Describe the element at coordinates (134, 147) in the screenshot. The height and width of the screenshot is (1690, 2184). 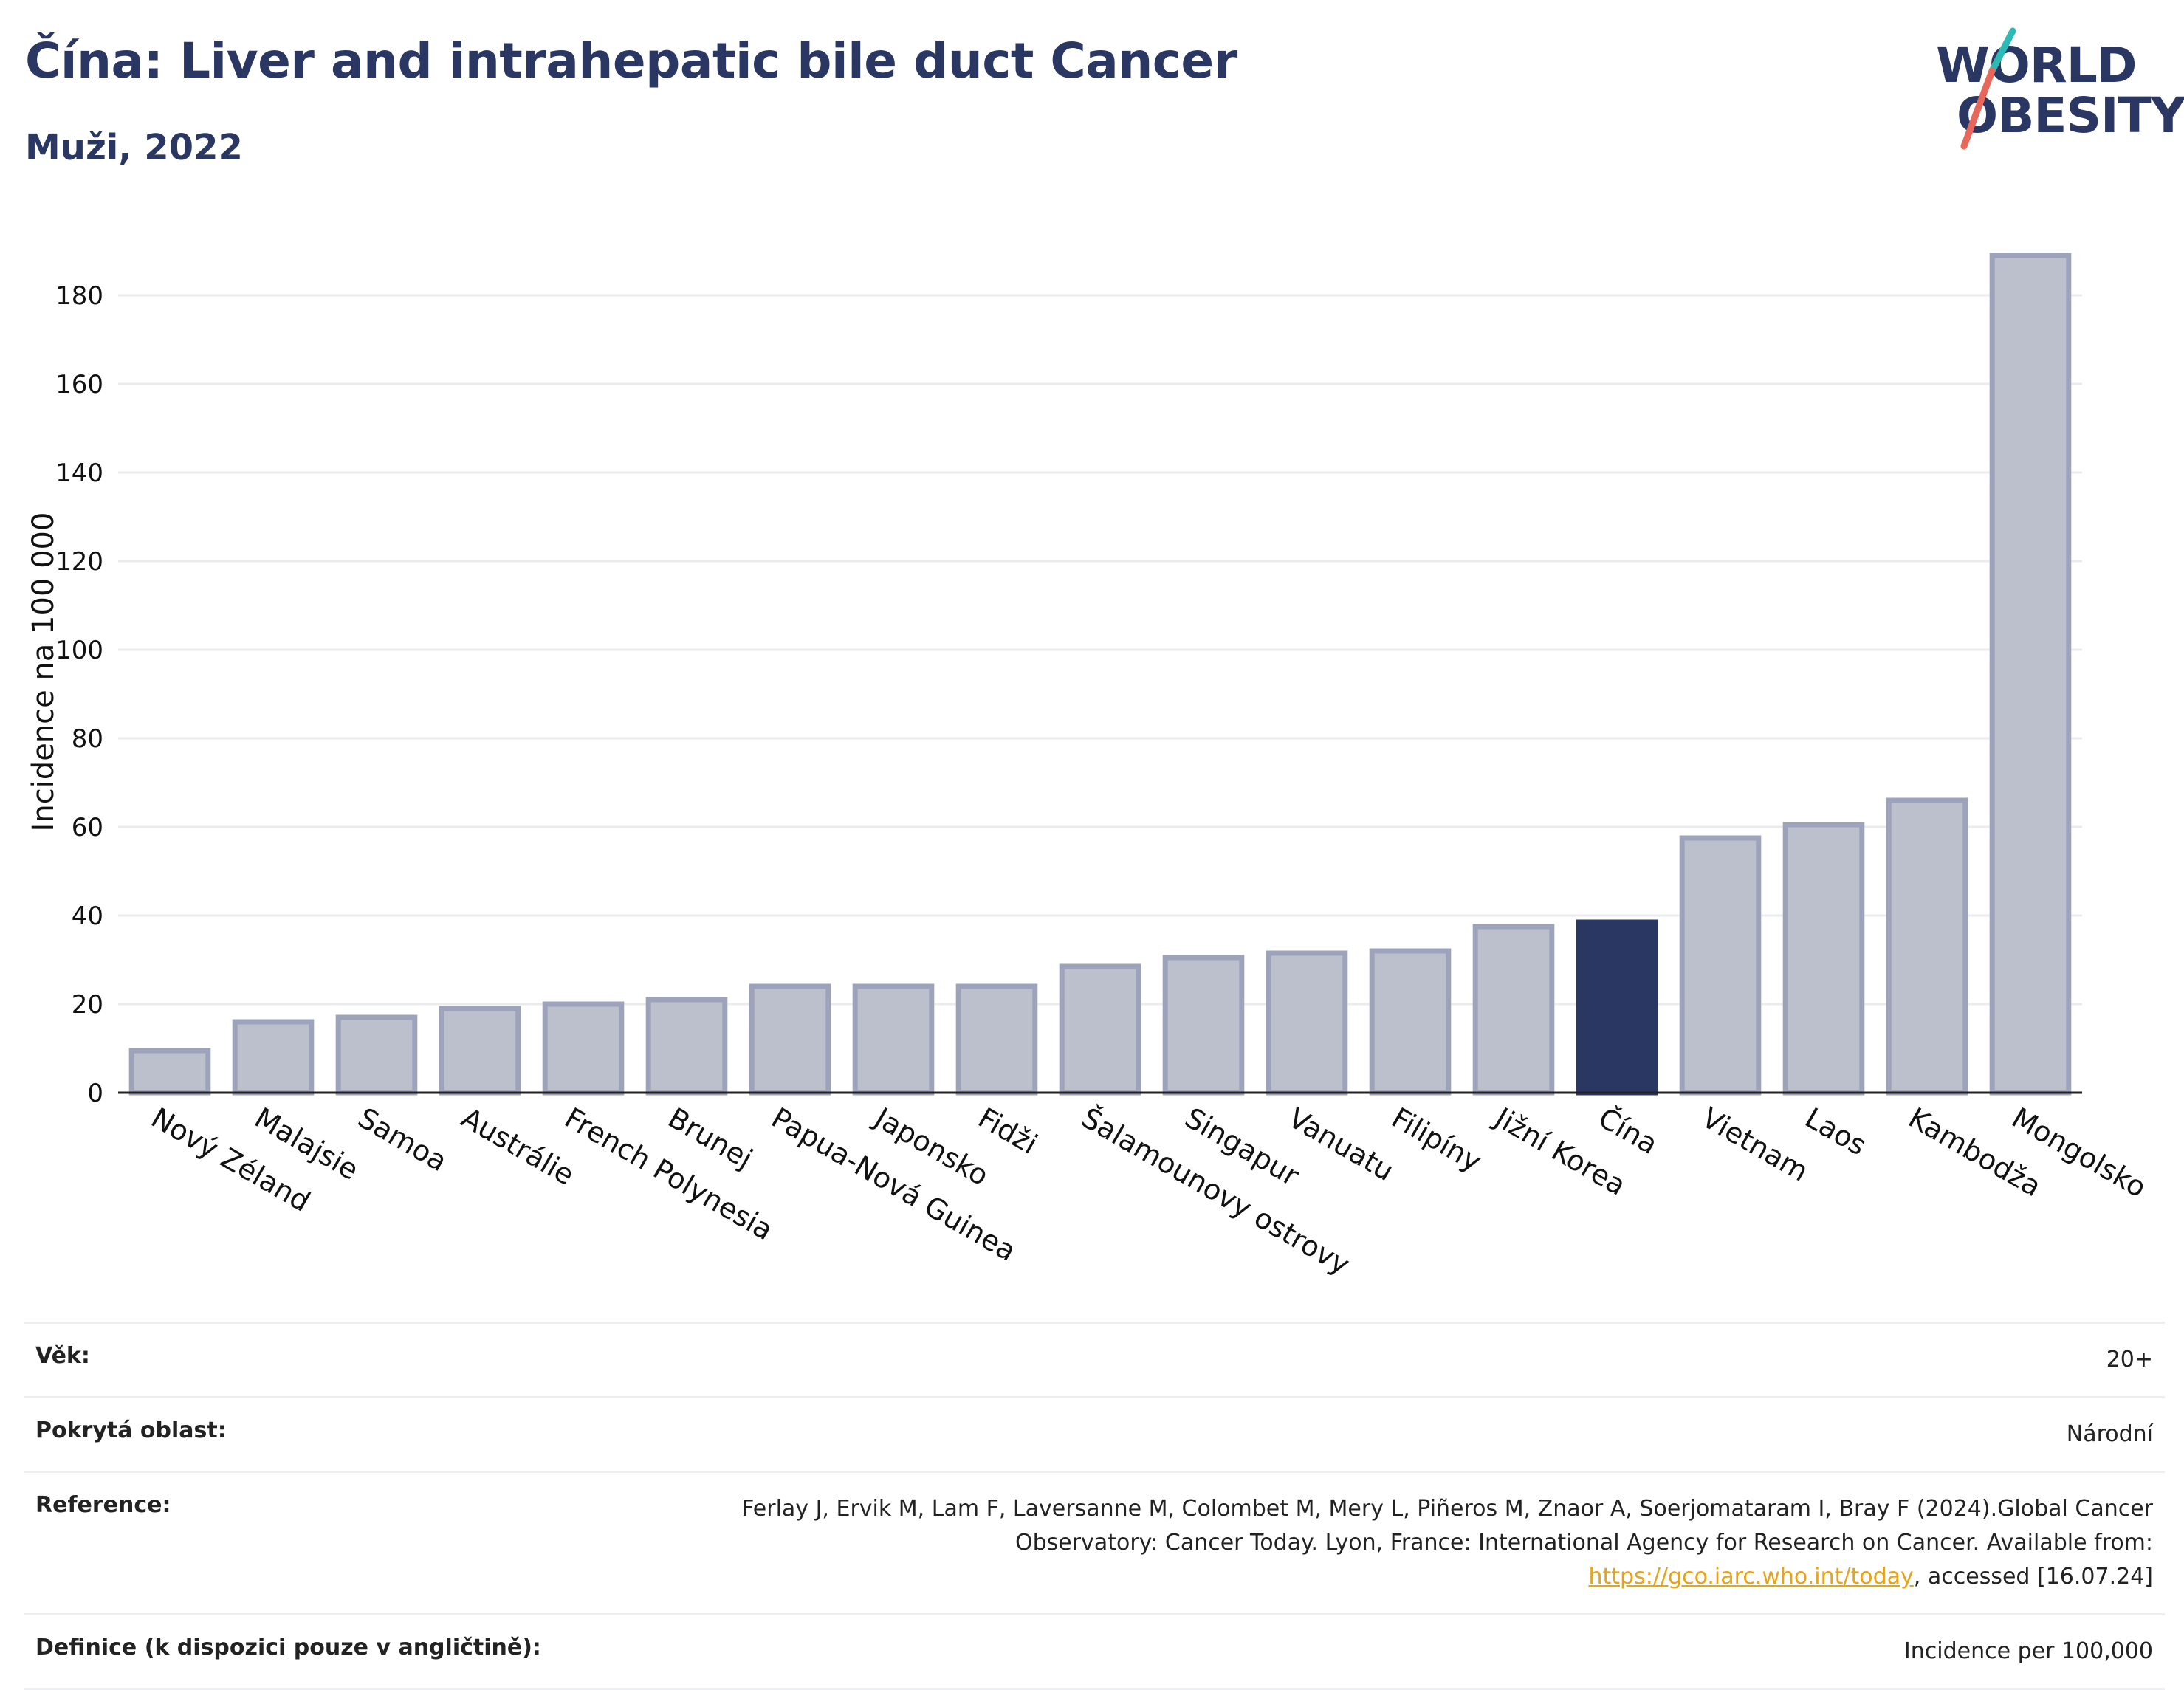
I see `chart-subtitle: Muži, 2022` at that location.